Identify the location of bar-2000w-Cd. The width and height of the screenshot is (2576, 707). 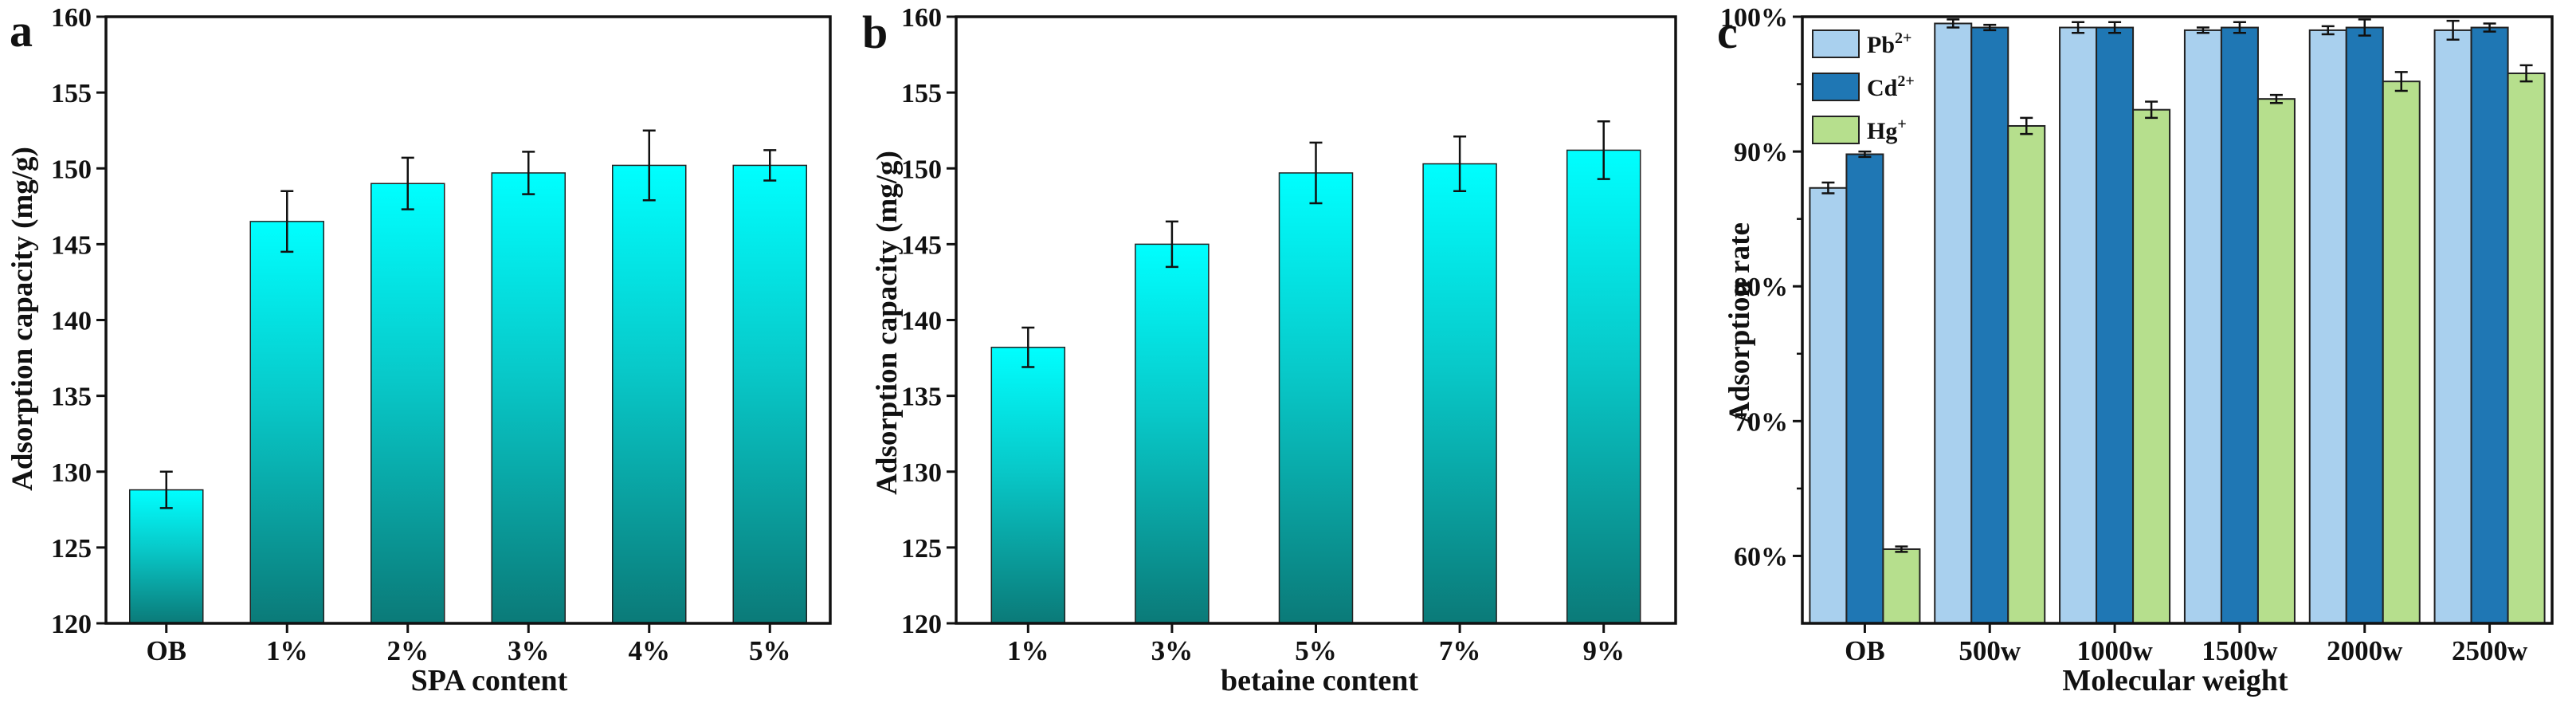
(2364, 325).